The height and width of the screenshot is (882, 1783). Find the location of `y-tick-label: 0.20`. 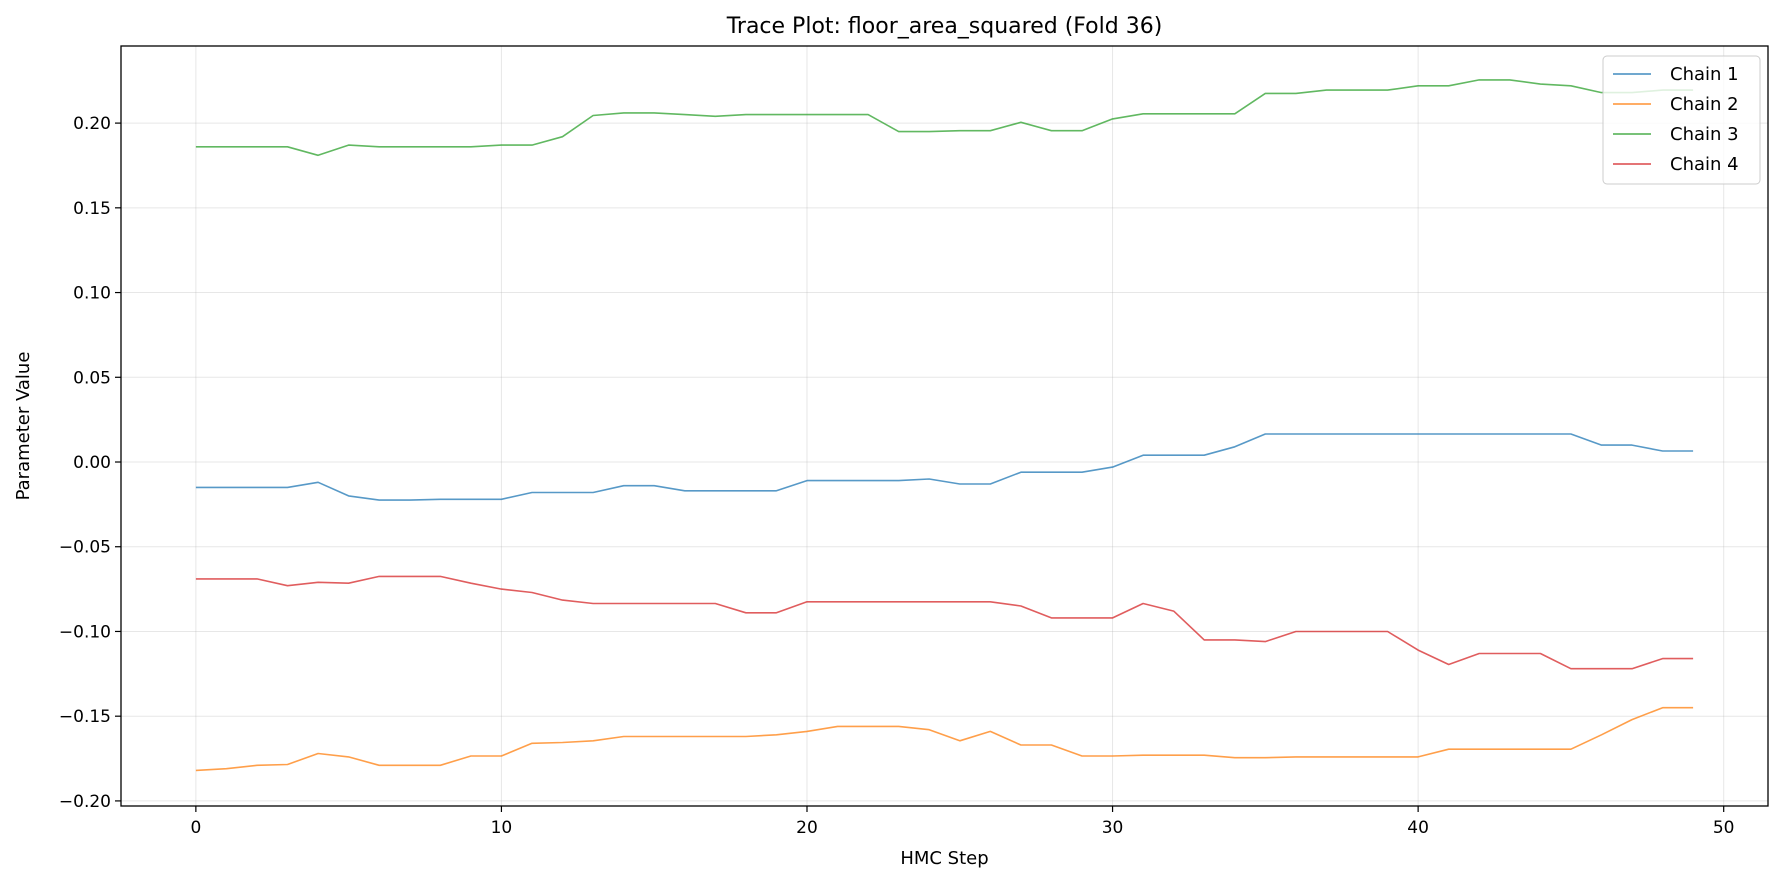

y-tick-label: 0.20 is located at coordinates (92, 124).